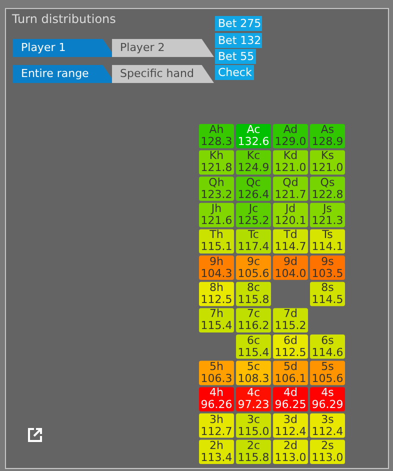  What do you see at coordinates (328, 299) in the screenshot?
I see `data-label: 114.5` at bounding box center [328, 299].